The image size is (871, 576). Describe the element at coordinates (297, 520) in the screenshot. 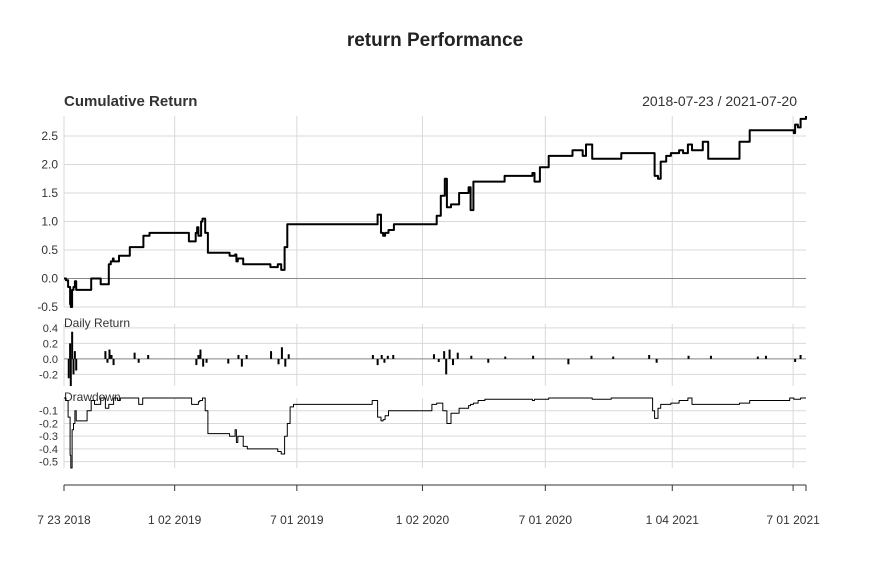

I see `x-tick-label: 7 01 2019` at that location.